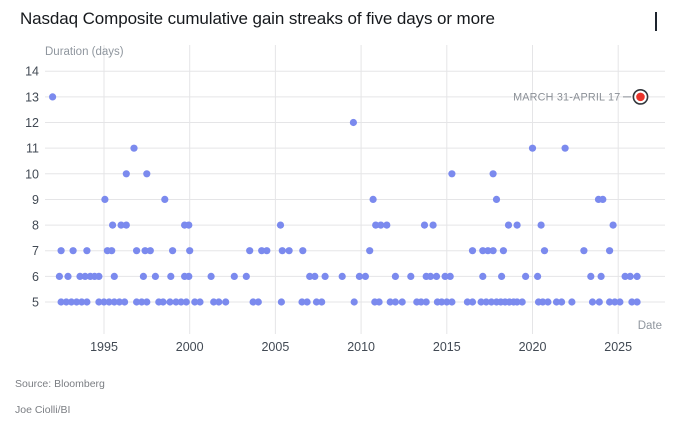 The image size is (673, 427). Describe the element at coordinates (35, 303) in the screenshot. I see `y-tick-label: 5` at that location.